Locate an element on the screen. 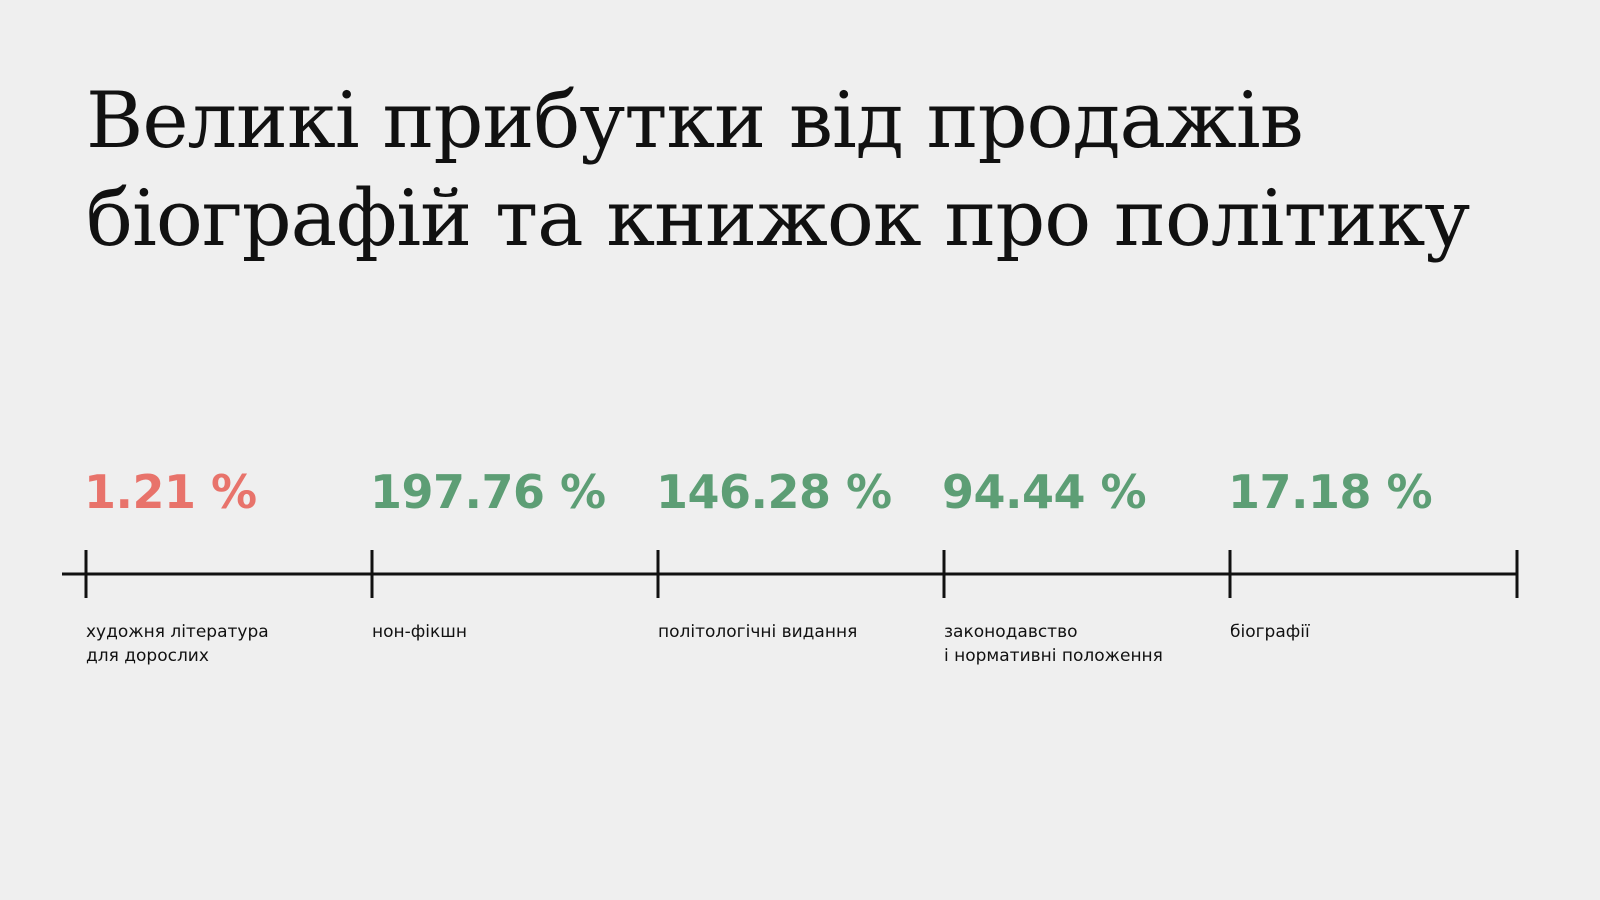  value-label: 197.76 % is located at coordinates (488, 492).